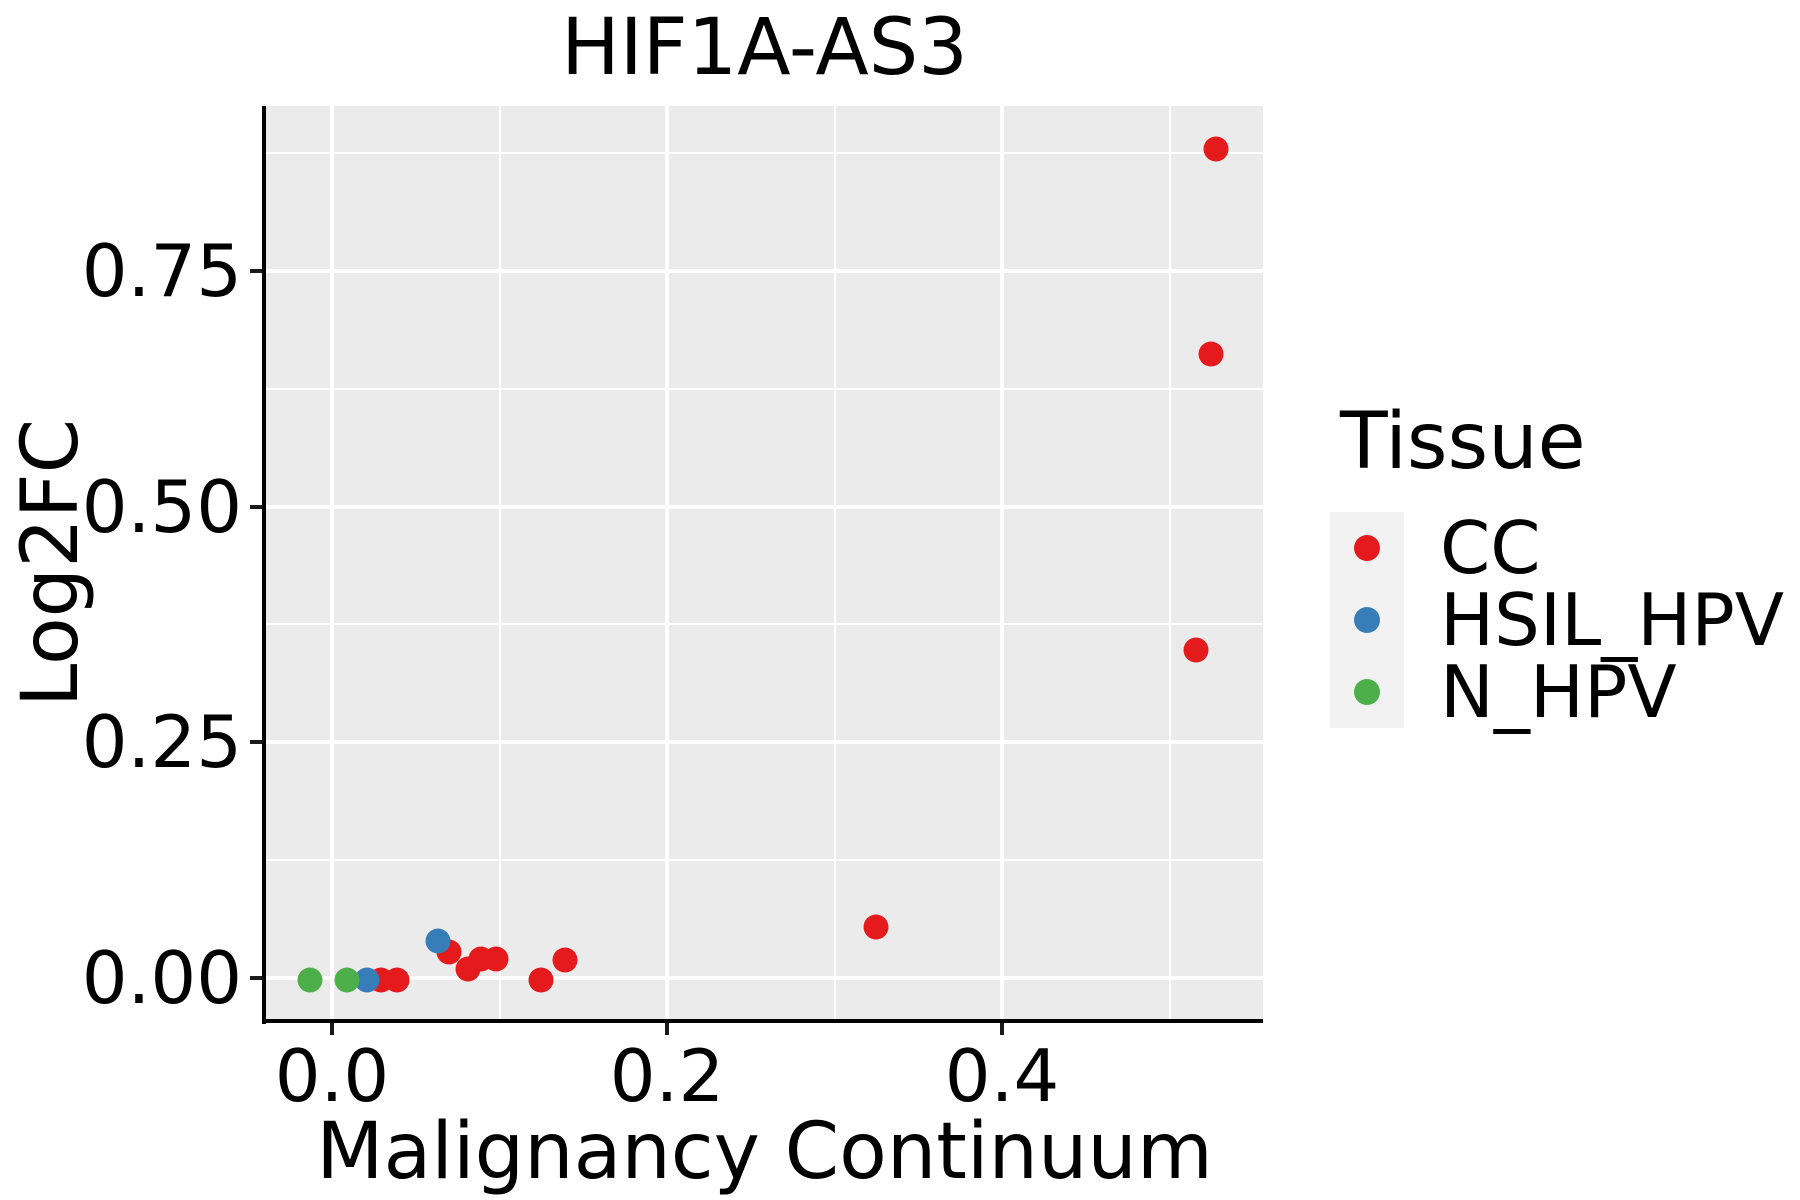 The height and width of the screenshot is (1200, 1800). What do you see at coordinates (264, 565) in the screenshot?
I see `y-axis-spine` at bounding box center [264, 565].